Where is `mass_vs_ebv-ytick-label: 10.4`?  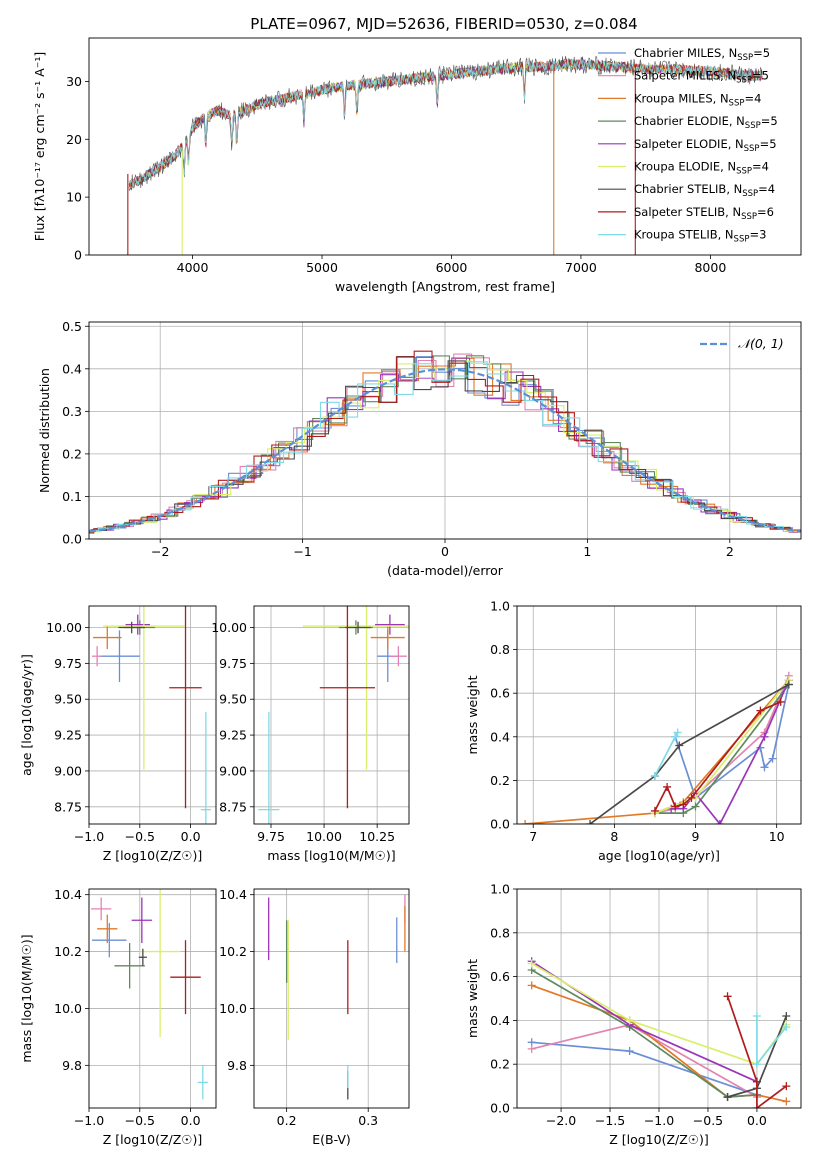 mass_vs_ebv-ytick-label: 10.4 is located at coordinates (233, 894).